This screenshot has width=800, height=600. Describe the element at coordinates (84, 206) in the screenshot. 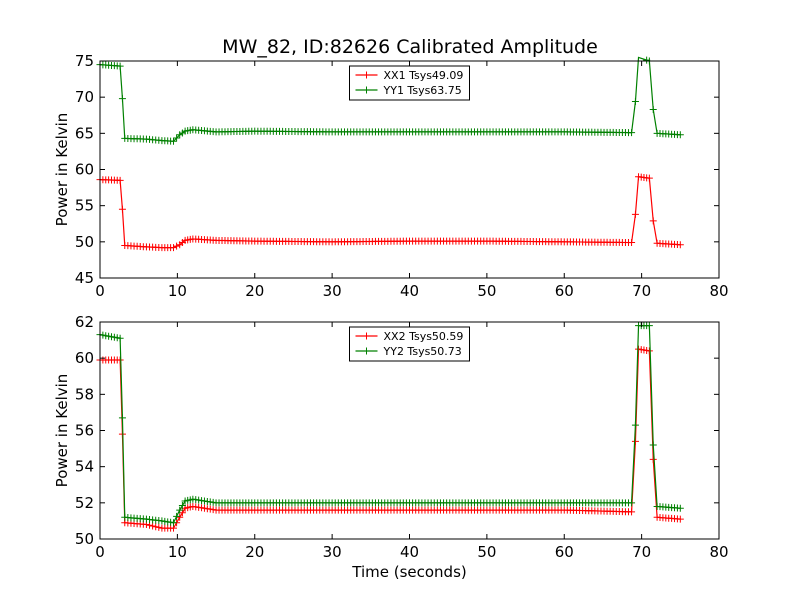

I see `y-tick-label: 55` at that location.